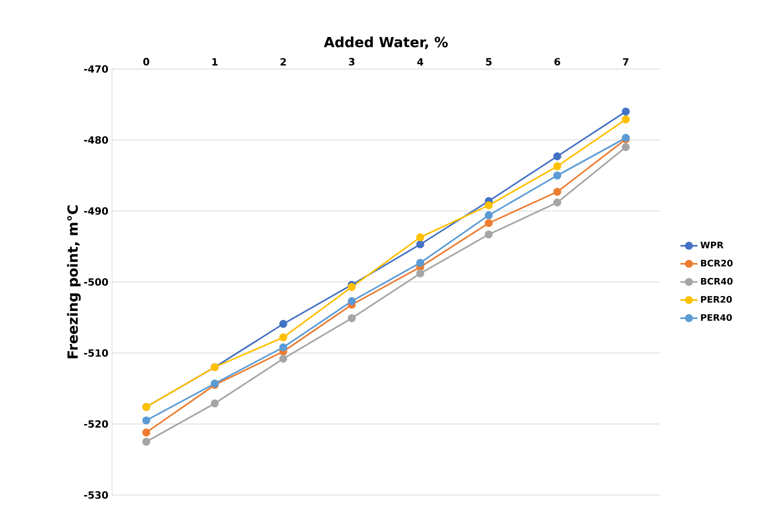  Describe the element at coordinates (716, 317) in the screenshot. I see `legend-label: PER40` at that location.